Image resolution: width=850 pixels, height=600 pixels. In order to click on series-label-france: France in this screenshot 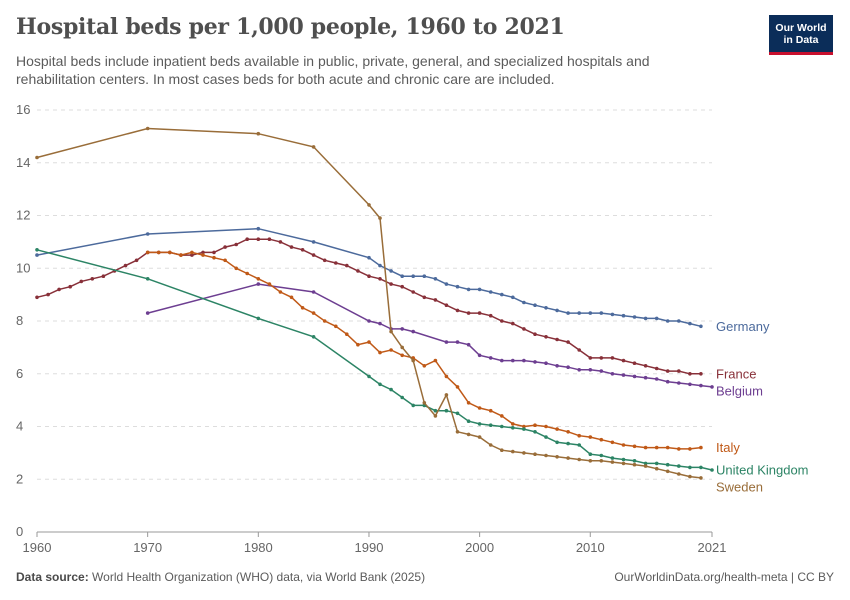, I will do `click(736, 373)`.